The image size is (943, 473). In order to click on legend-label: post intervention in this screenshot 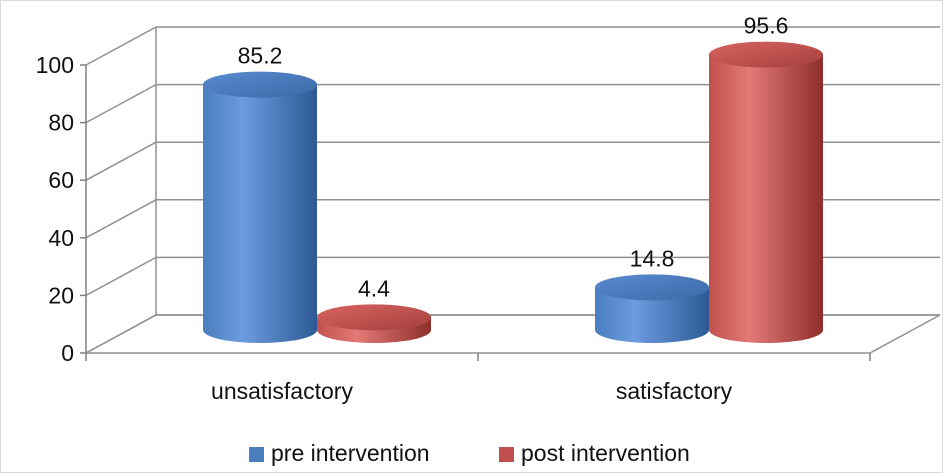, I will do `click(605, 453)`.